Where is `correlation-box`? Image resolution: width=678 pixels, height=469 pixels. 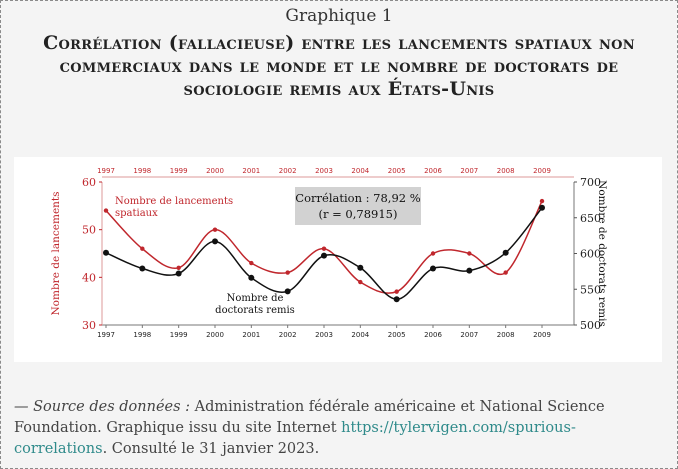
correlation-box is located at coordinates (358, 206).